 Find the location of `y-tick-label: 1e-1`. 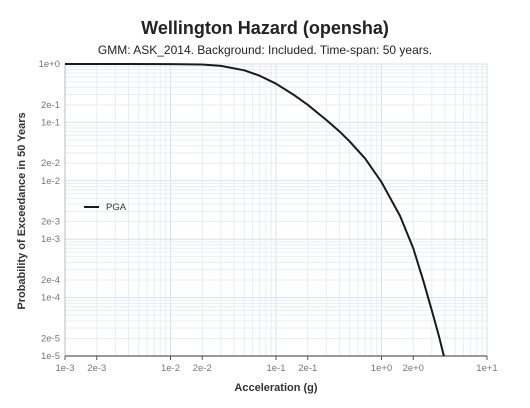

y-tick-label: 1e-1 is located at coordinates (50, 122).